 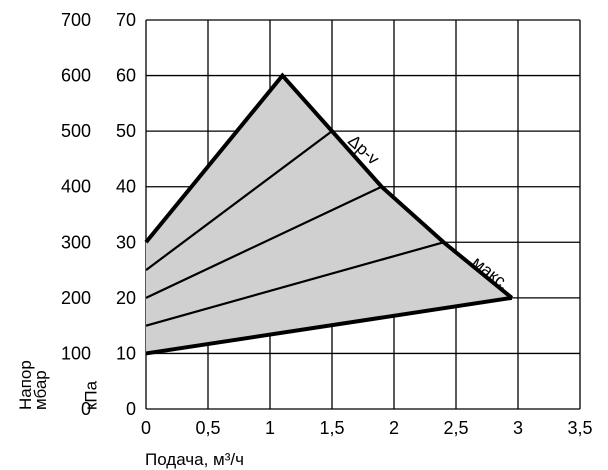 I want to click on x-tick-label: 0, so click(x=146, y=428).